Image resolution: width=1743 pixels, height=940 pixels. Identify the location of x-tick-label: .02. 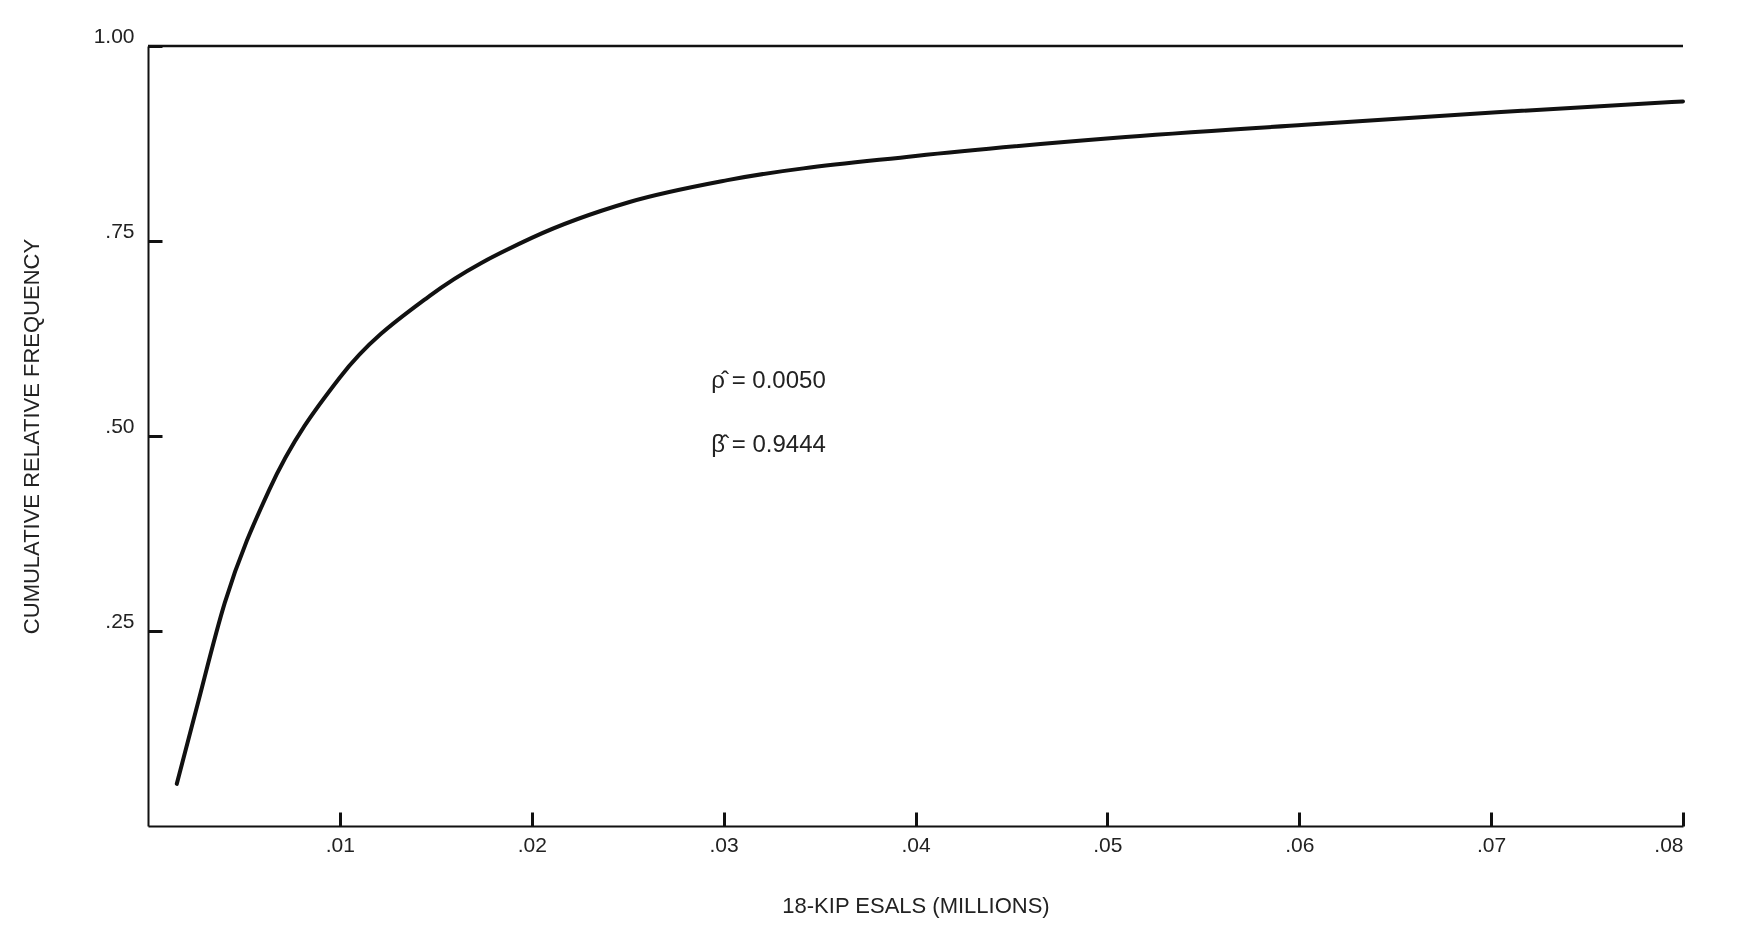
(532, 844).